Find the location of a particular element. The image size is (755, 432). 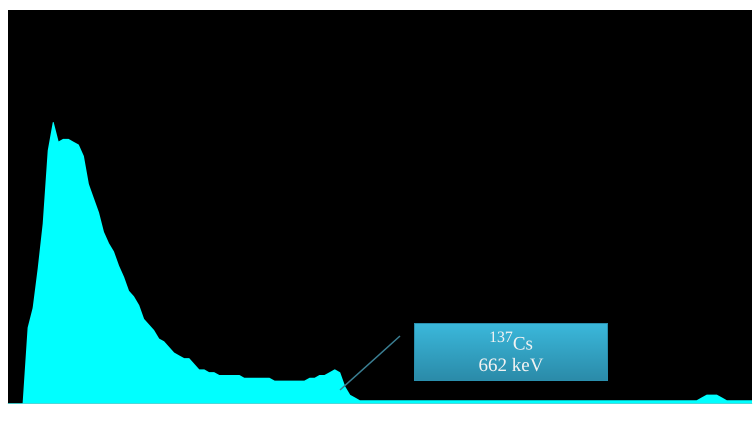

annotation: 662 keV is located at coordinates (511, 366).